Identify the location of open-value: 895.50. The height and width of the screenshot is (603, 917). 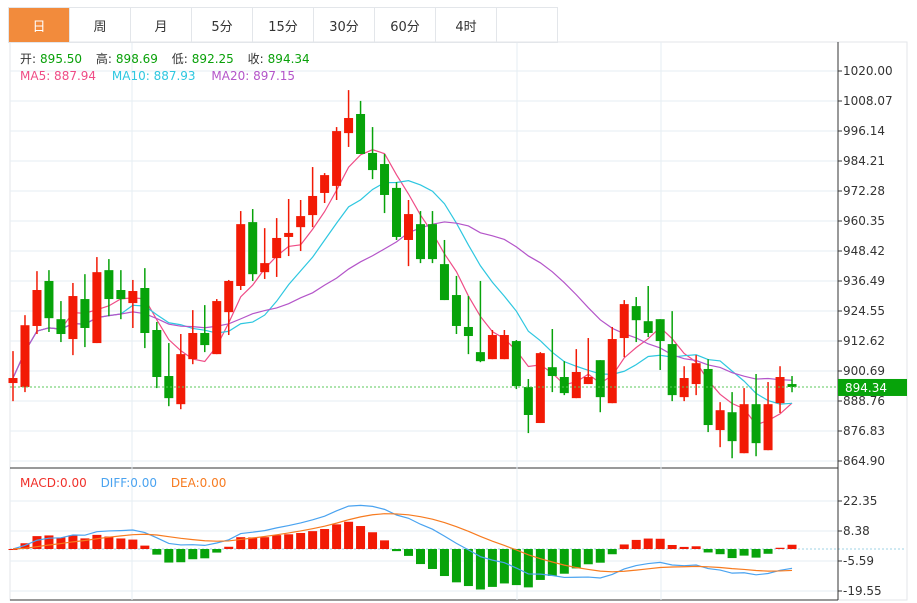
(61, 59).